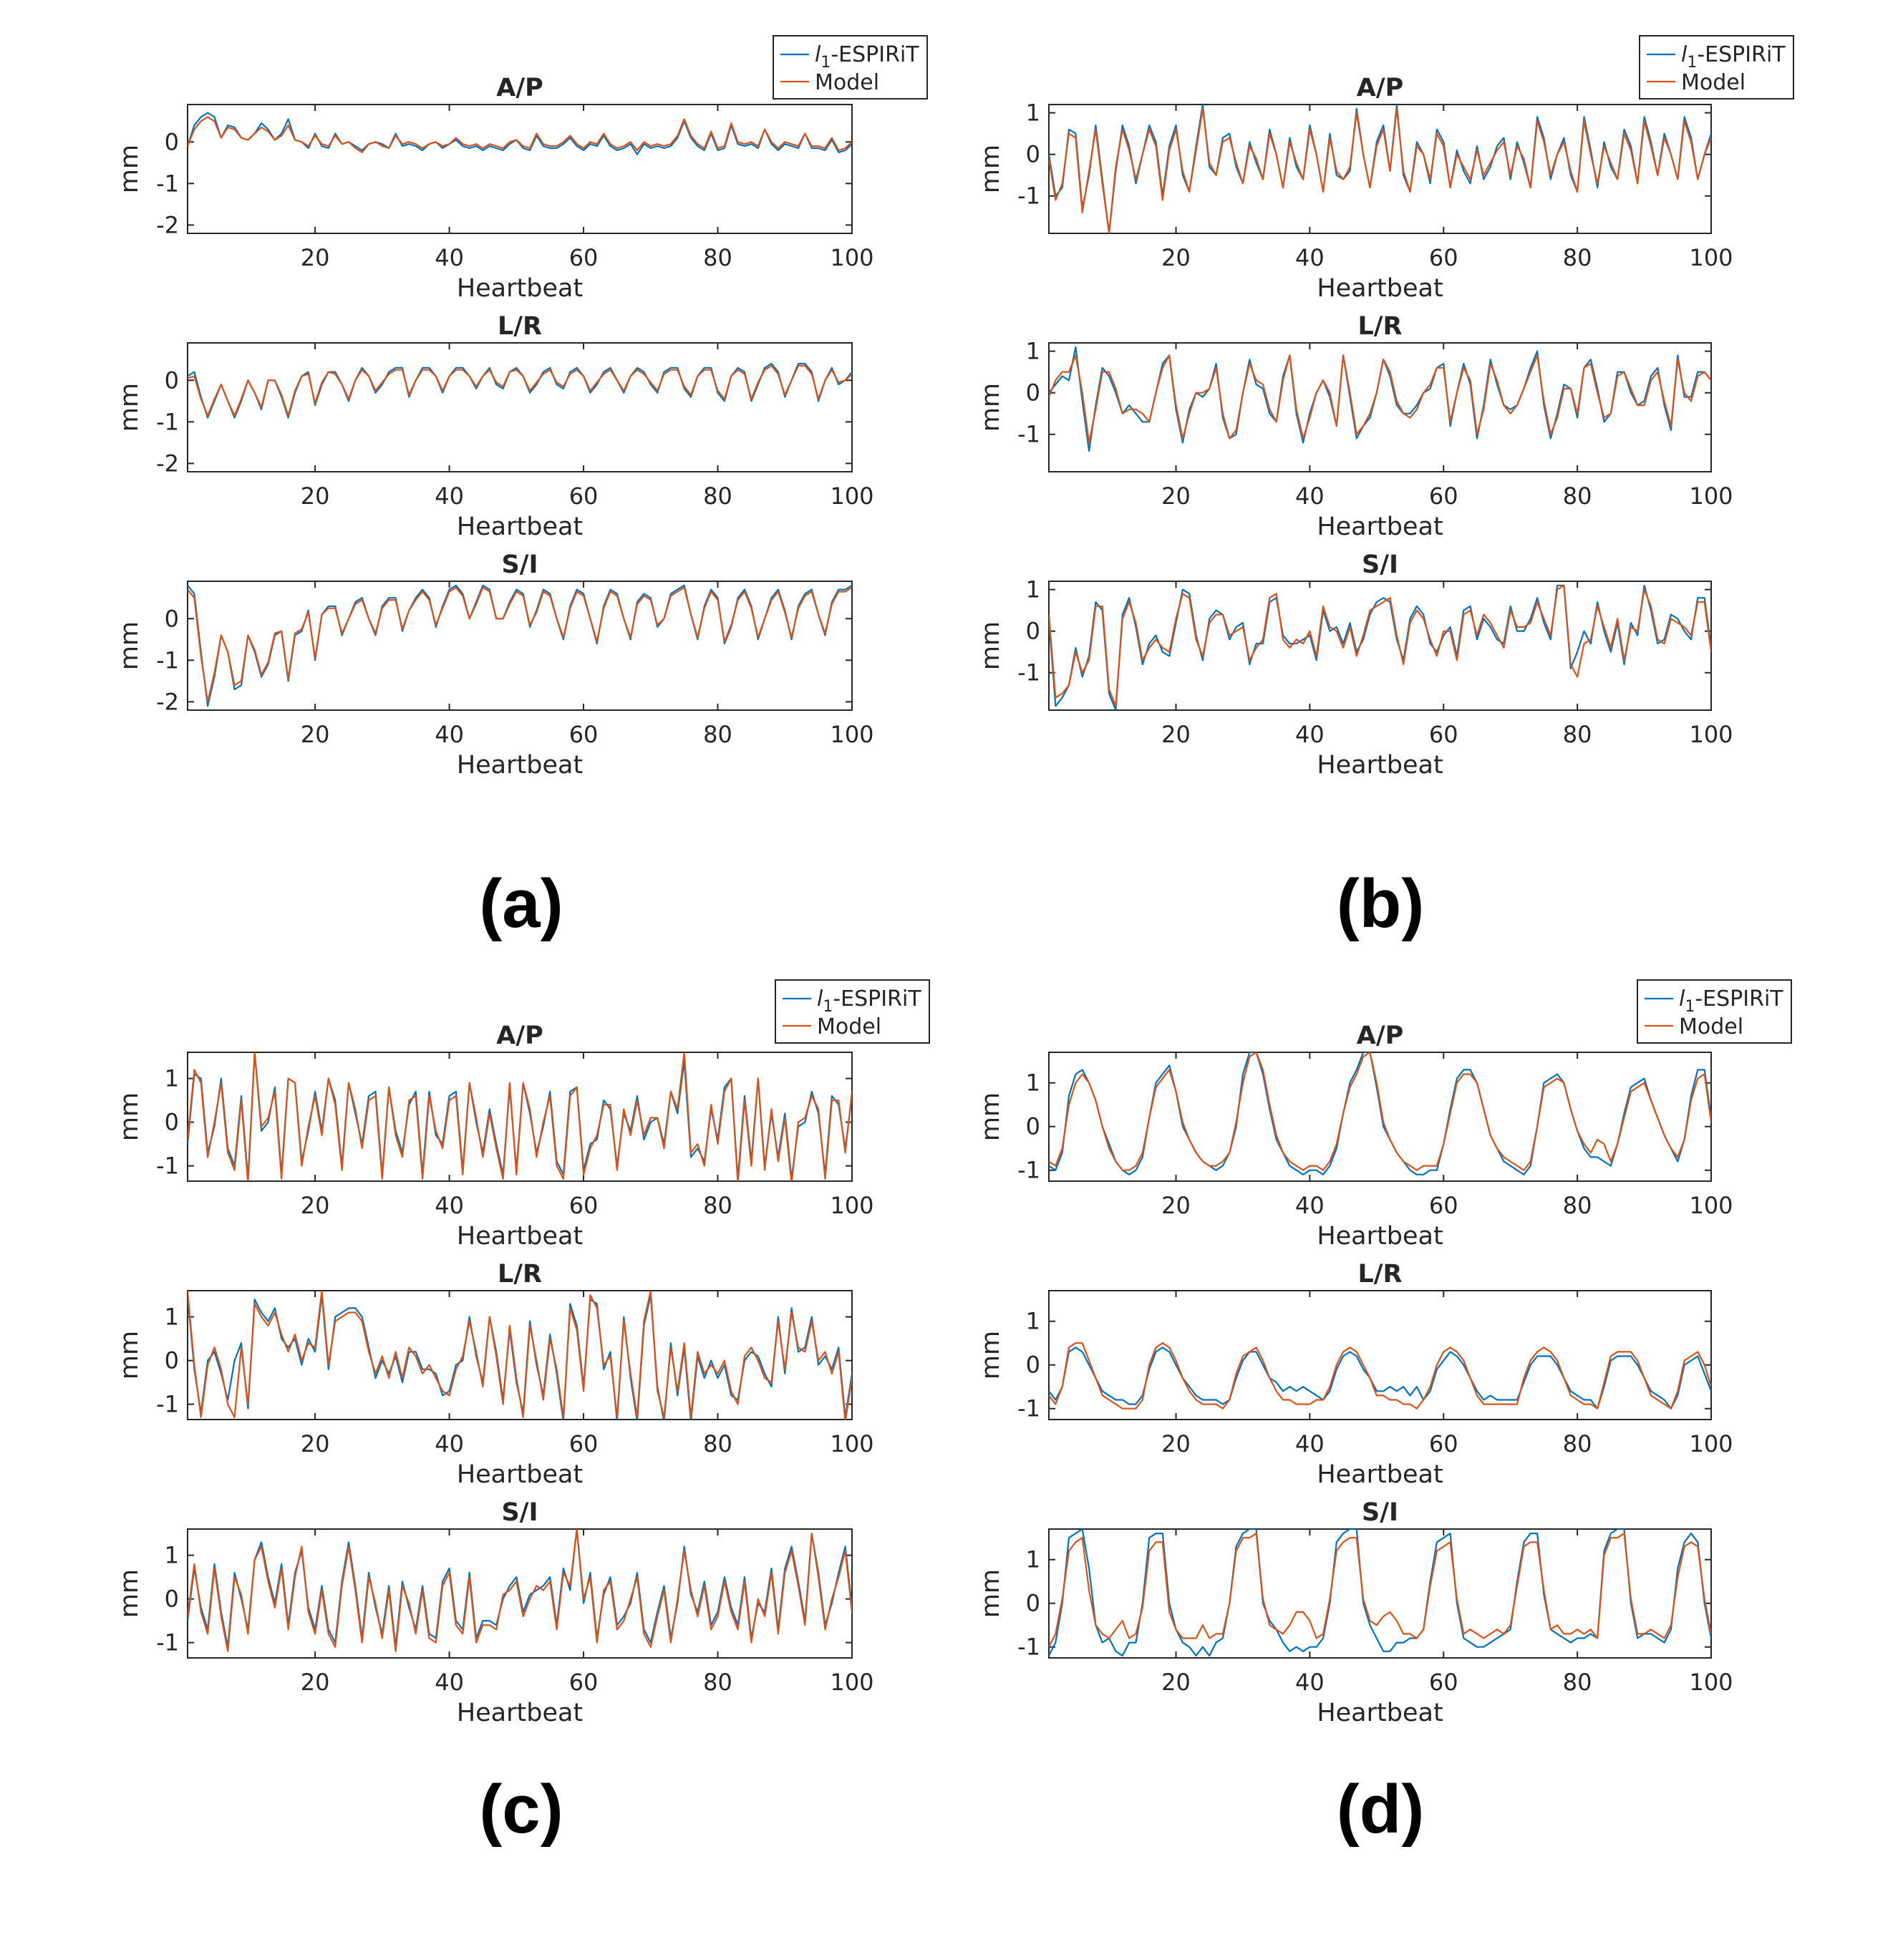 Image resolution: width=1893 pixels, height=1960 pixels. Describe the element at coordinates (1379, 1274) in the screenshot. I see `subplot-title: L/R` at that location.